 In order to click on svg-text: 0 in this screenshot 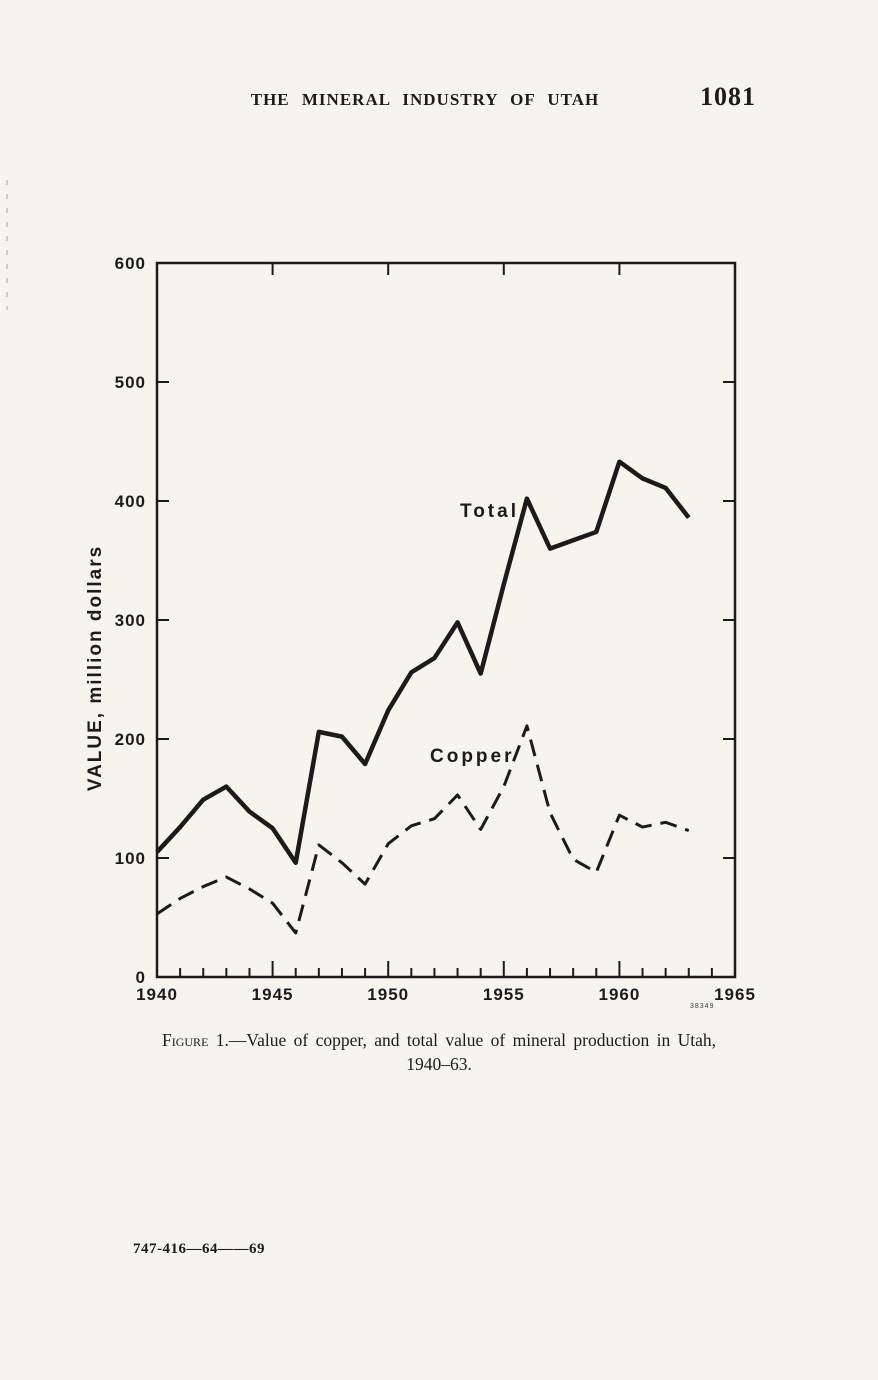, I will do `click(141, 977)`.